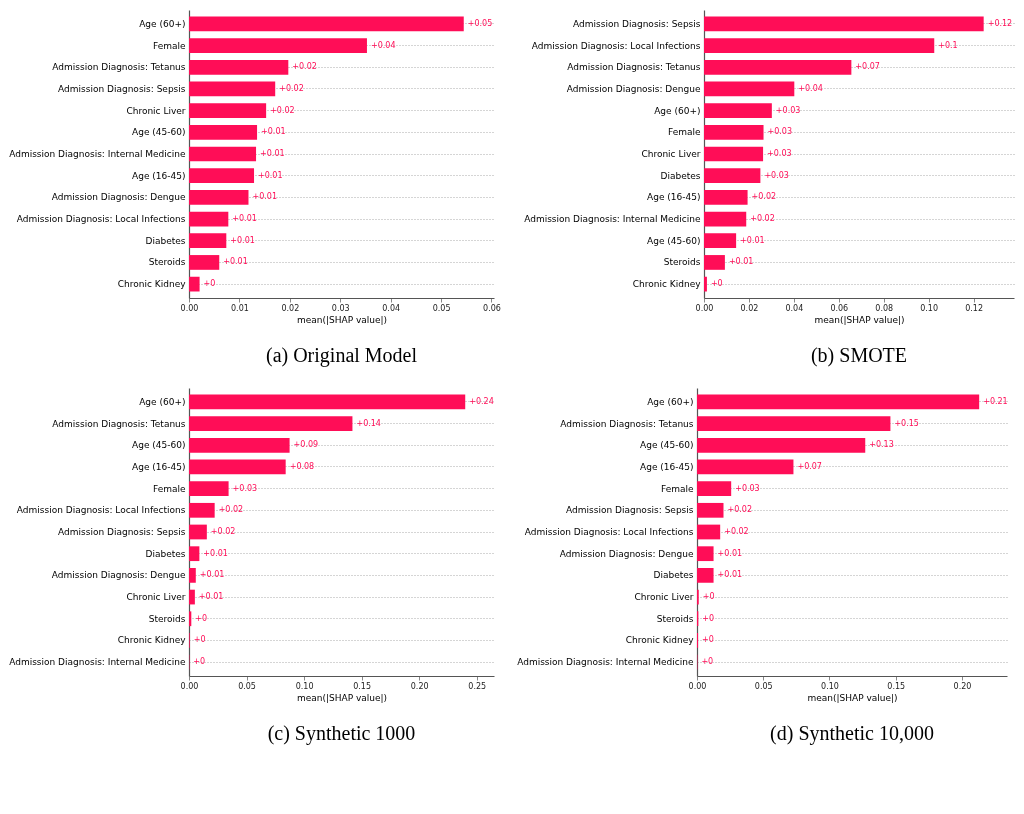  What do you see at coordinates (480, 23) in the screenshot?
I see `data-label: +0.05` at bounding box center [480, 23].